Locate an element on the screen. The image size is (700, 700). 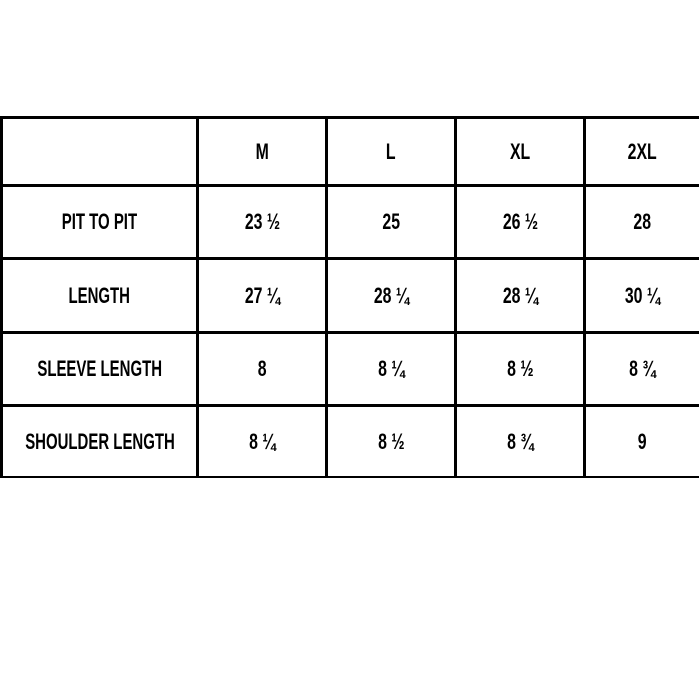
measurement-cell: 30 ¼ is located at coordinates (642, 295).